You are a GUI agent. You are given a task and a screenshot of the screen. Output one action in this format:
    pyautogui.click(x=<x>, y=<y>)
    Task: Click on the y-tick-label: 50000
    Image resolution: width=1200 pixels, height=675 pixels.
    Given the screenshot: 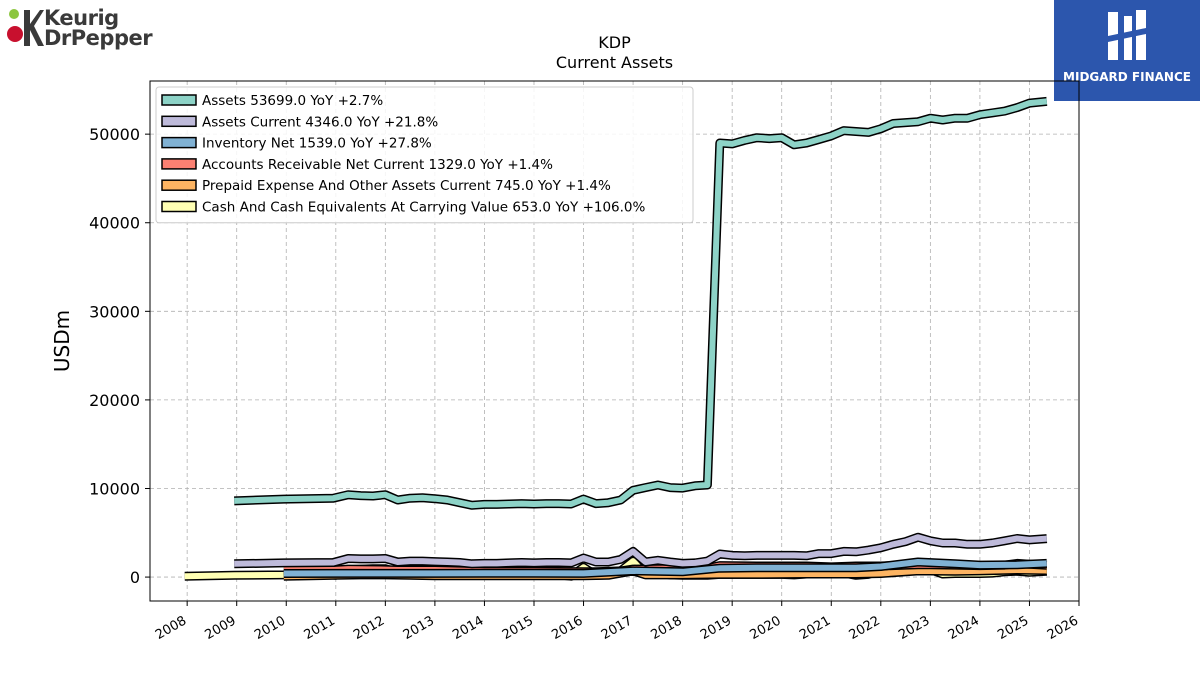 What is the action you would take?
    pyautogui.click(x=114, y=134)
    